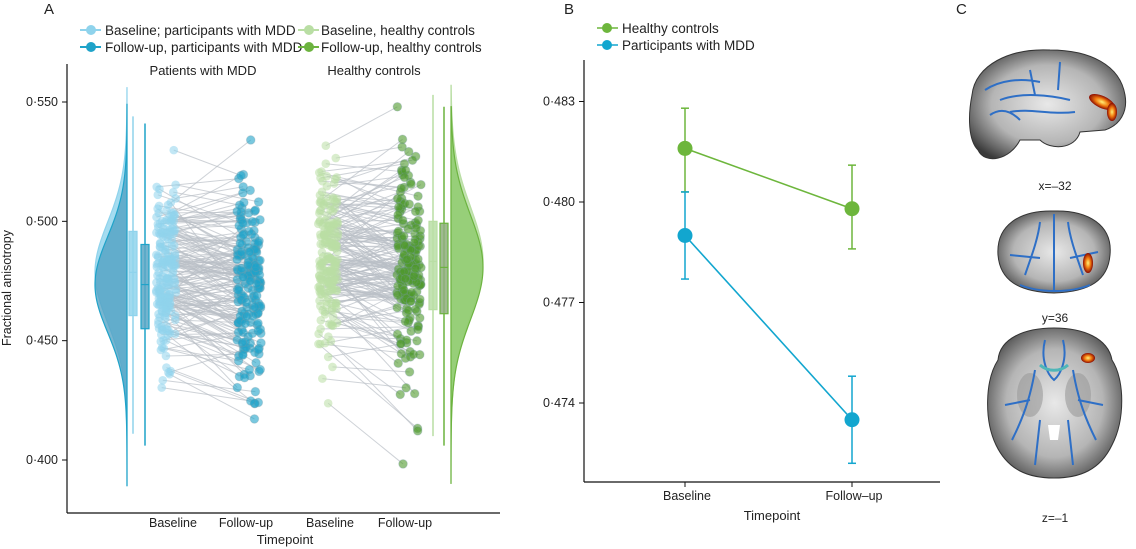 Image resolution: width=1136 pixels, height=549 pixels. What do you see at coordinates (405, 523) in the screenshot?
I see `x-tick-label: Follow-up` at bounding box center [405, 523].